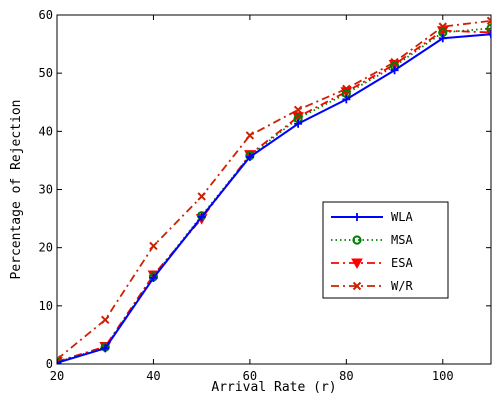  I want to click on y-axis-label: Percentage of Rejection, so click(16, 189).